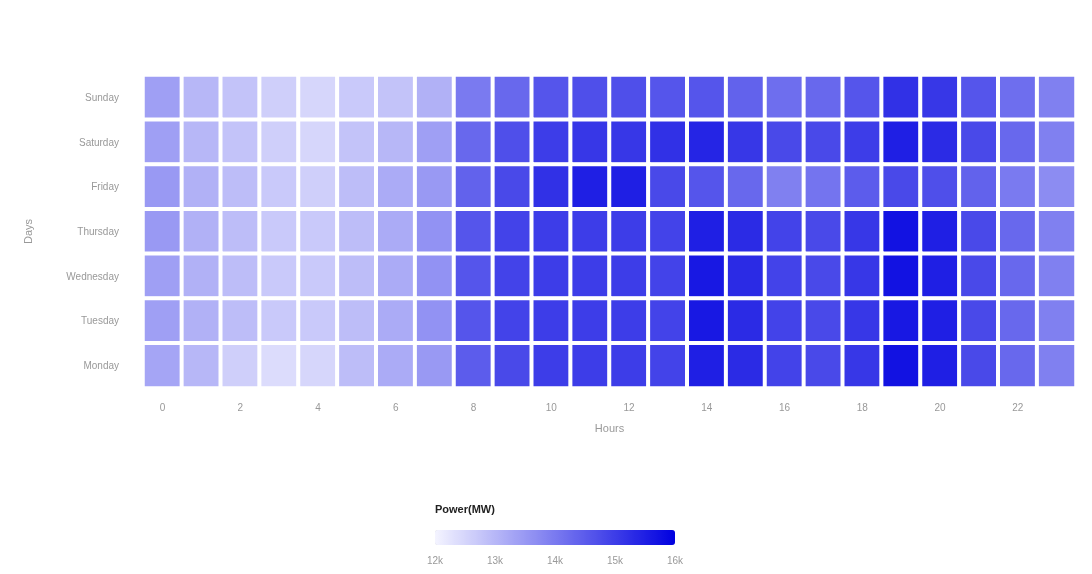 This screenshot has height=574, width=1092. I want to click on x-axis-title: Hours, so click(609, 427).